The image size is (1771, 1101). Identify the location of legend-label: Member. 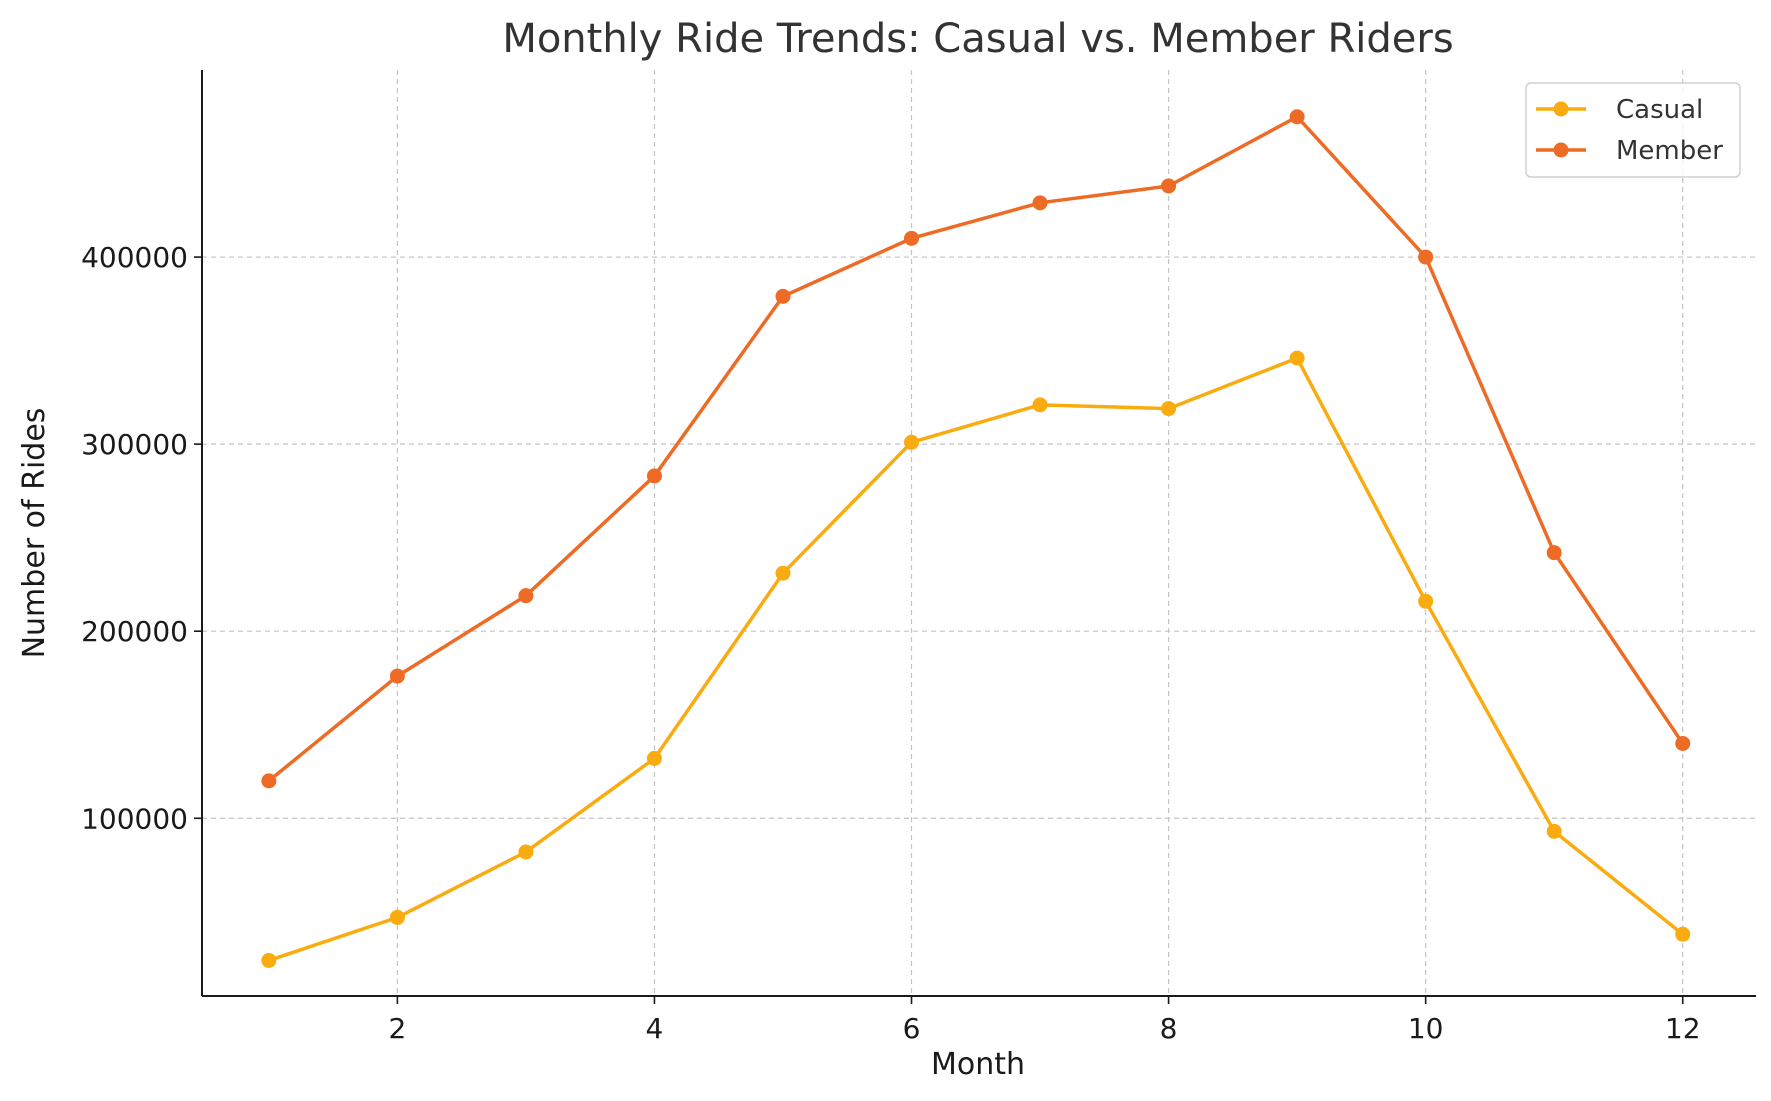
(1669, 151).